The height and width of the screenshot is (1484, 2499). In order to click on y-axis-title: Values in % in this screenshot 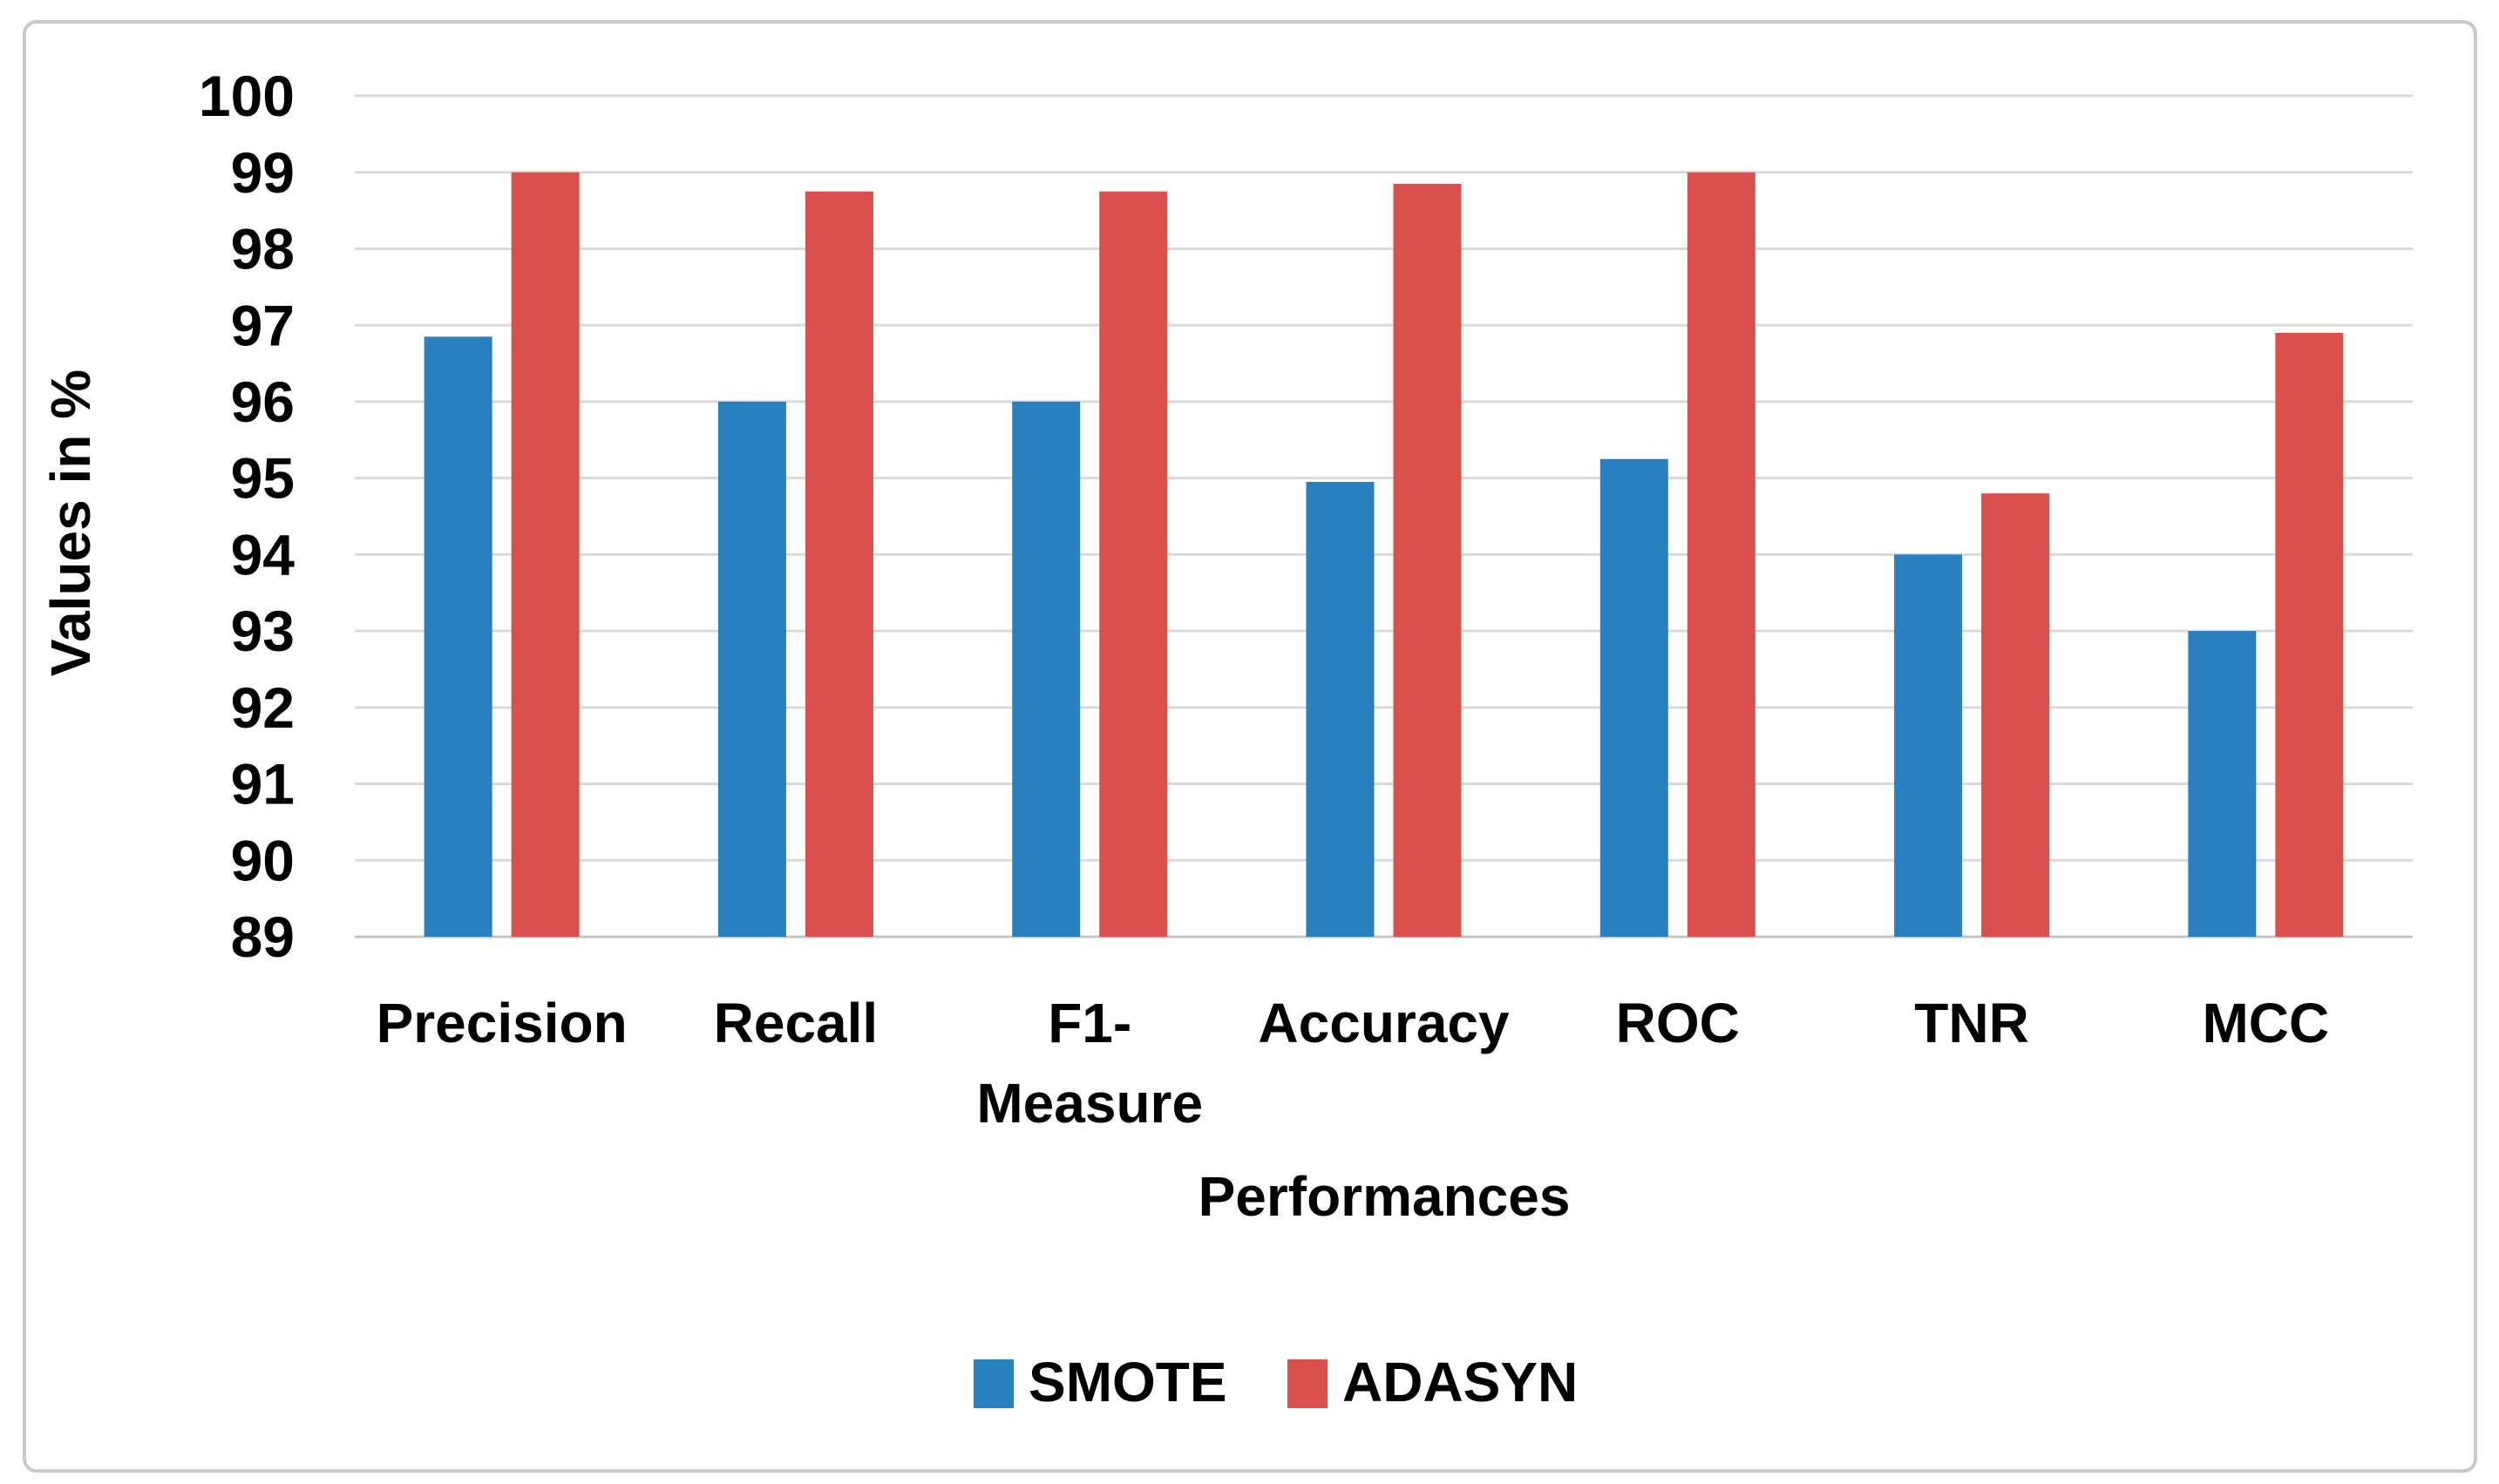, I will do `click(70, 522)`.